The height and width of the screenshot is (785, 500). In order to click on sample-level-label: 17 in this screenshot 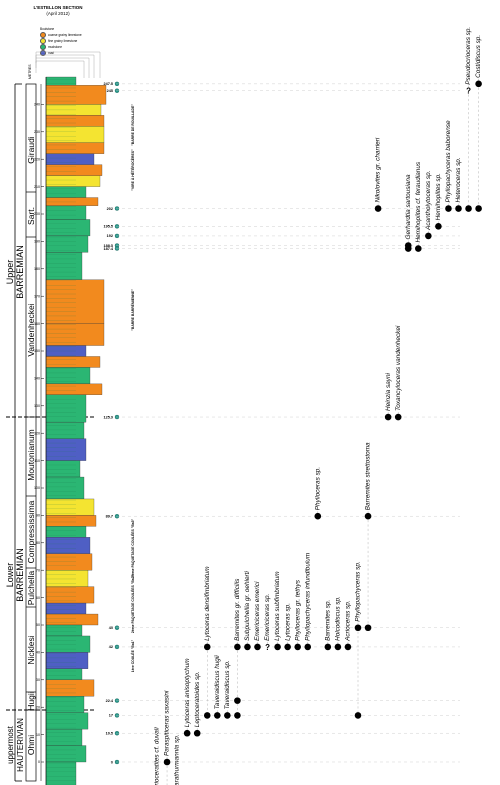, I will do `click(111, 716)`.